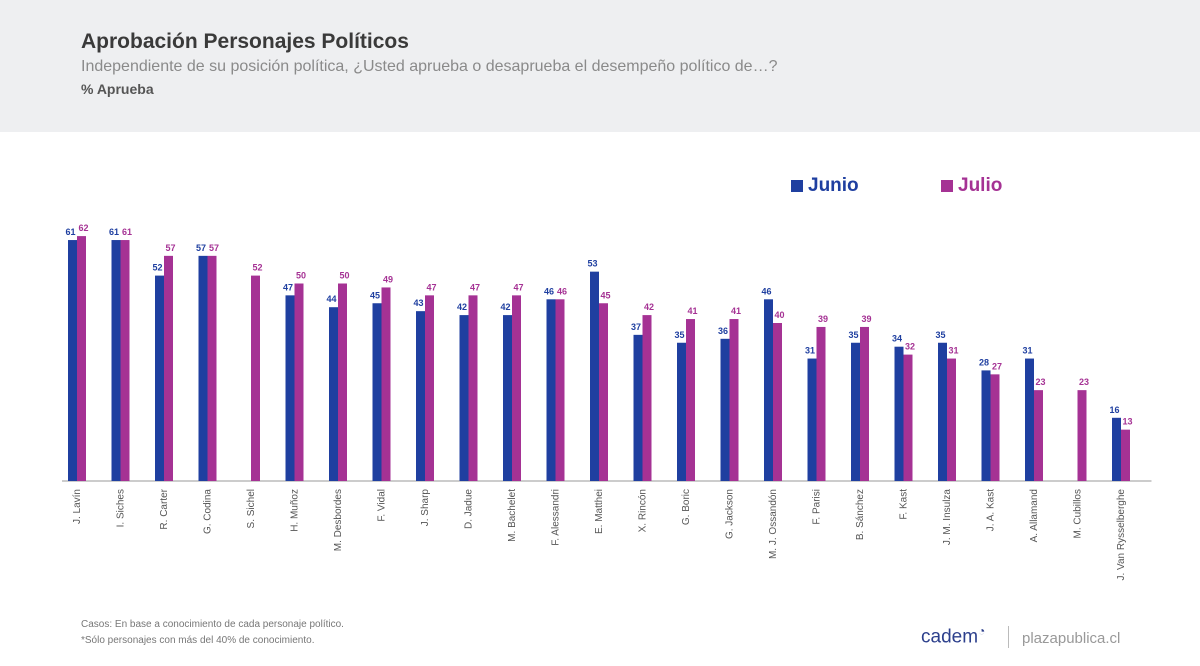 Image resolution: width=1200 pixels, height=666 pixels. Describe the element at coordinates (505, 307) in the screenshot. I see `data-label-junio-10: 42` at that location.